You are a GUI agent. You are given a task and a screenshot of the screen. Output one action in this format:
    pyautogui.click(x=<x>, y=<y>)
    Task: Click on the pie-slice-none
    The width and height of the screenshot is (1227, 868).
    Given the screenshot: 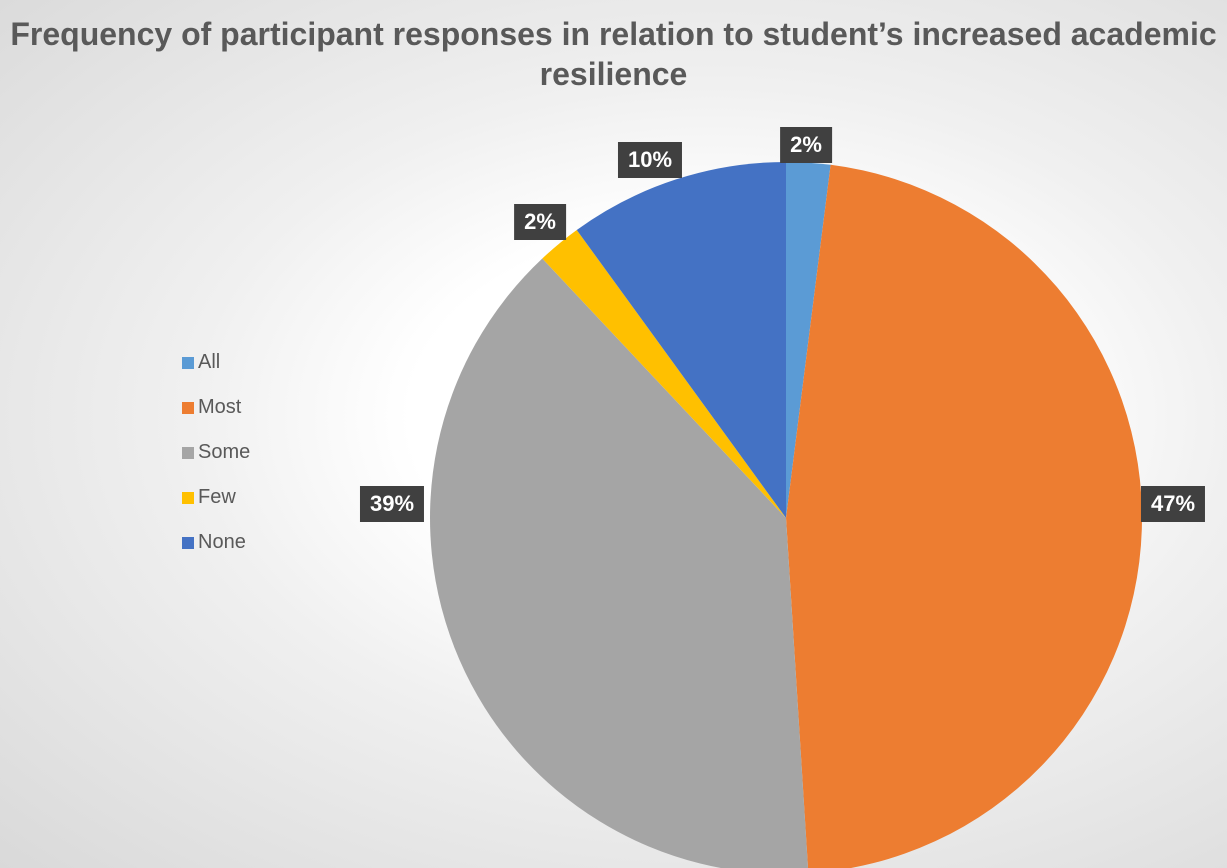 What is the action you would take?
    pyautogui.click(x=681, y=340)
    